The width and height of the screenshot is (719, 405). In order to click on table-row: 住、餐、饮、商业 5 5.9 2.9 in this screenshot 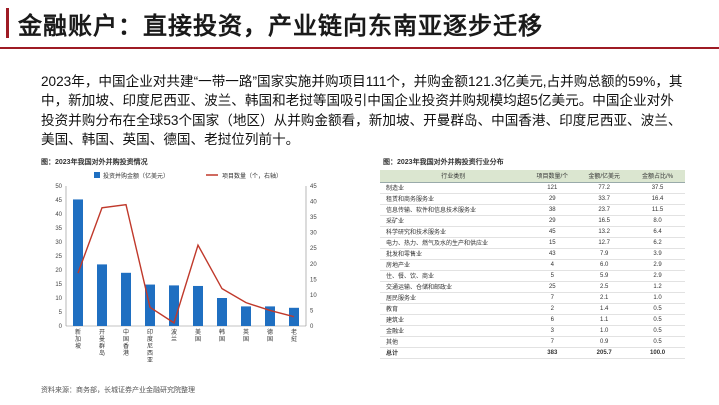, I will do `click(532, 276)`.